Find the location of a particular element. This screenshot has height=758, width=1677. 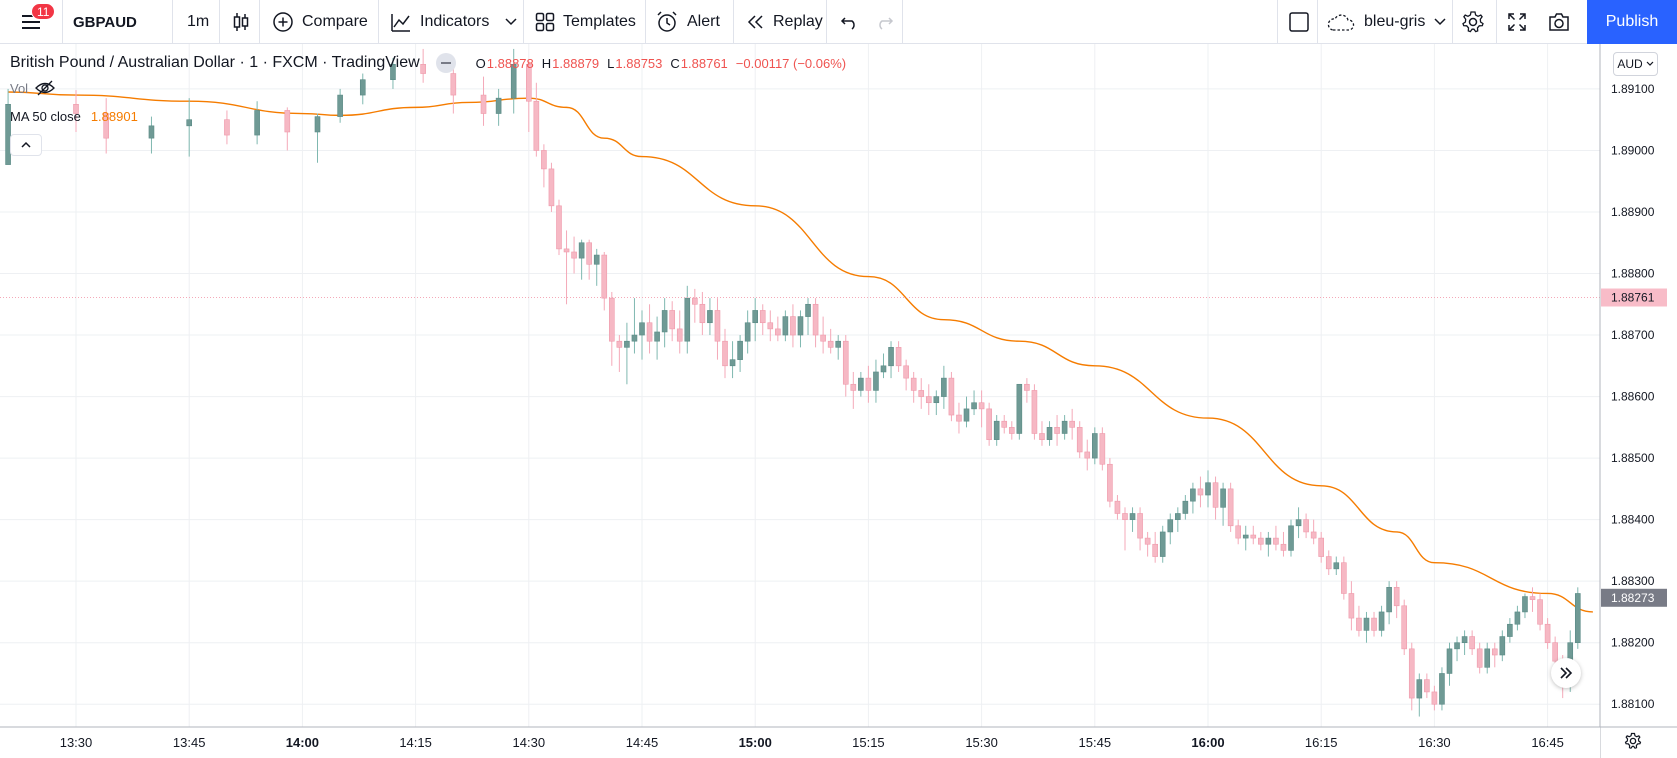

time-tick-label: 14:30 is located at coordinates (529, 742).